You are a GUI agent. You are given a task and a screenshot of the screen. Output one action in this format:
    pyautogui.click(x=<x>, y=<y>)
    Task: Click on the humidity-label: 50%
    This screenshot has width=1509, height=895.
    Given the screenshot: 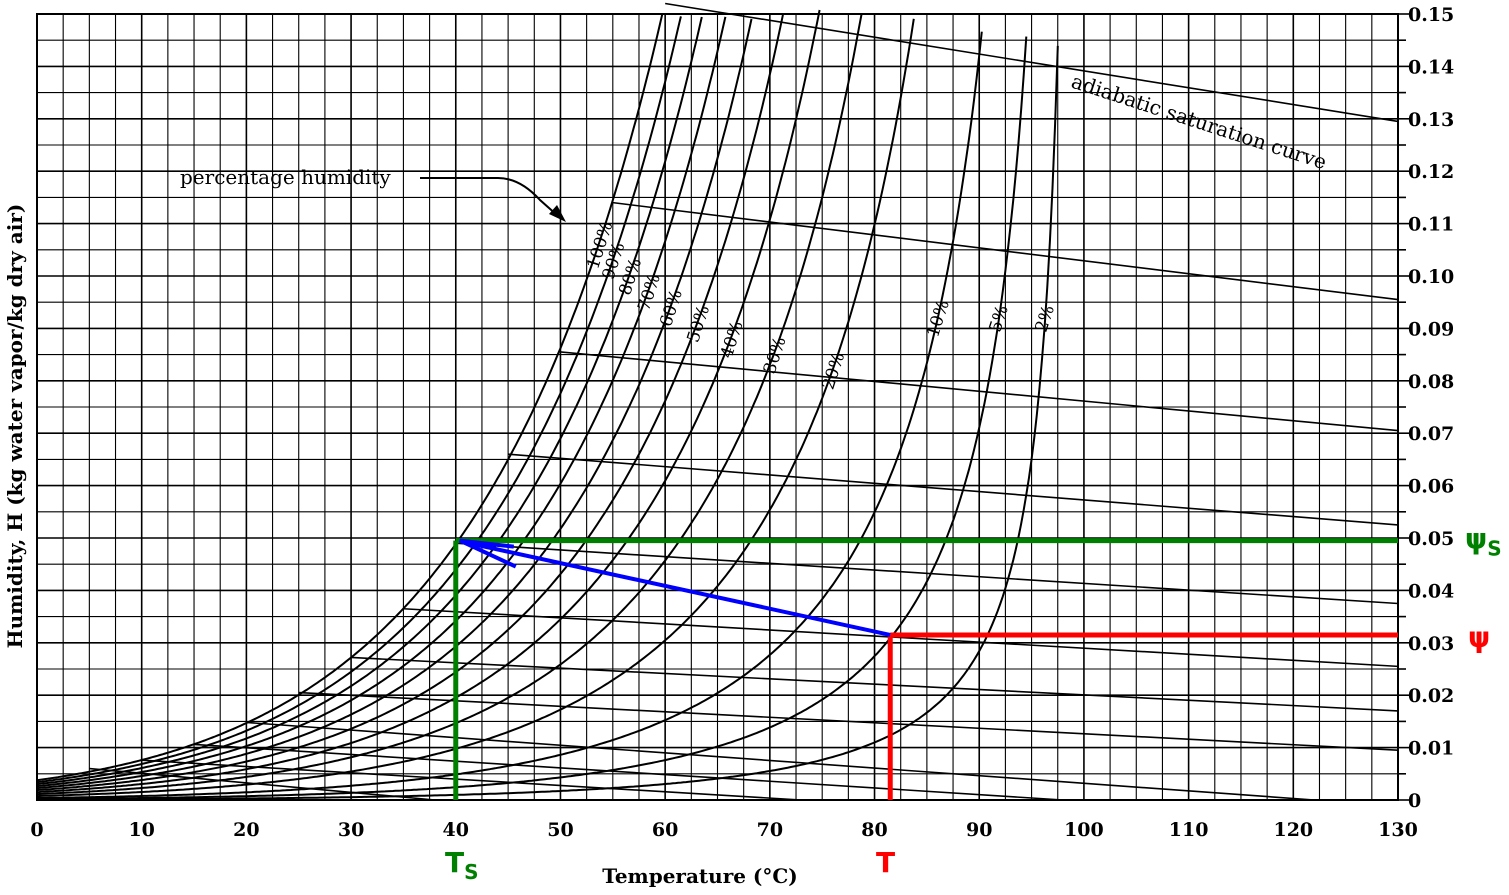 What is the action you would take?
    pyautogui.click(x=698, y=324)
    